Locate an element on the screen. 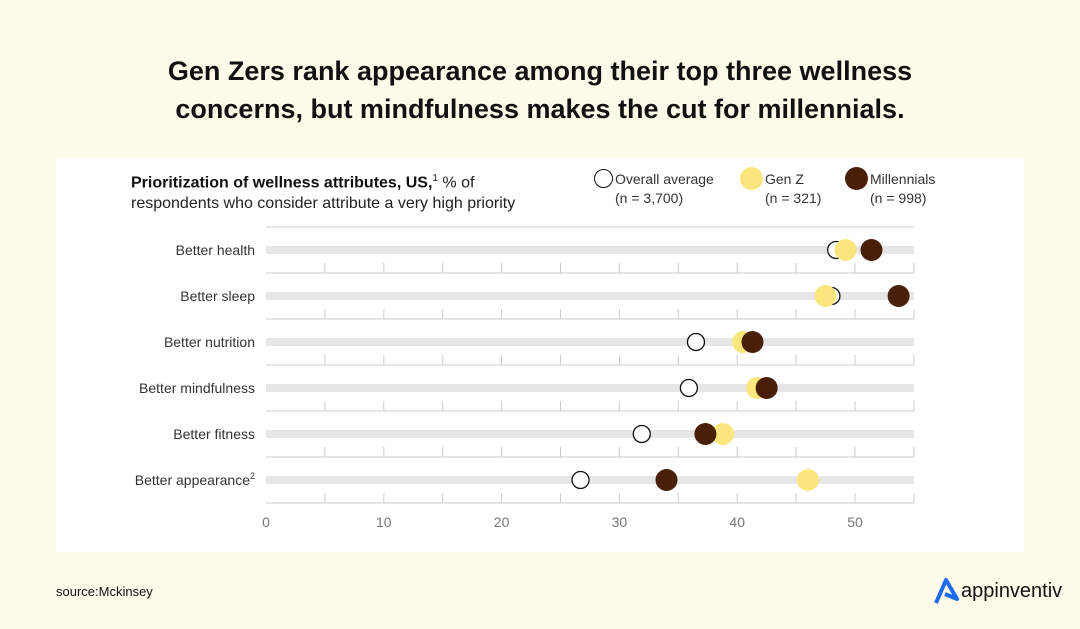 The height and width of the screenshot is (629, 1080). legend-label: Overall average (n = 3,700) is located at coordinates (664, 188).